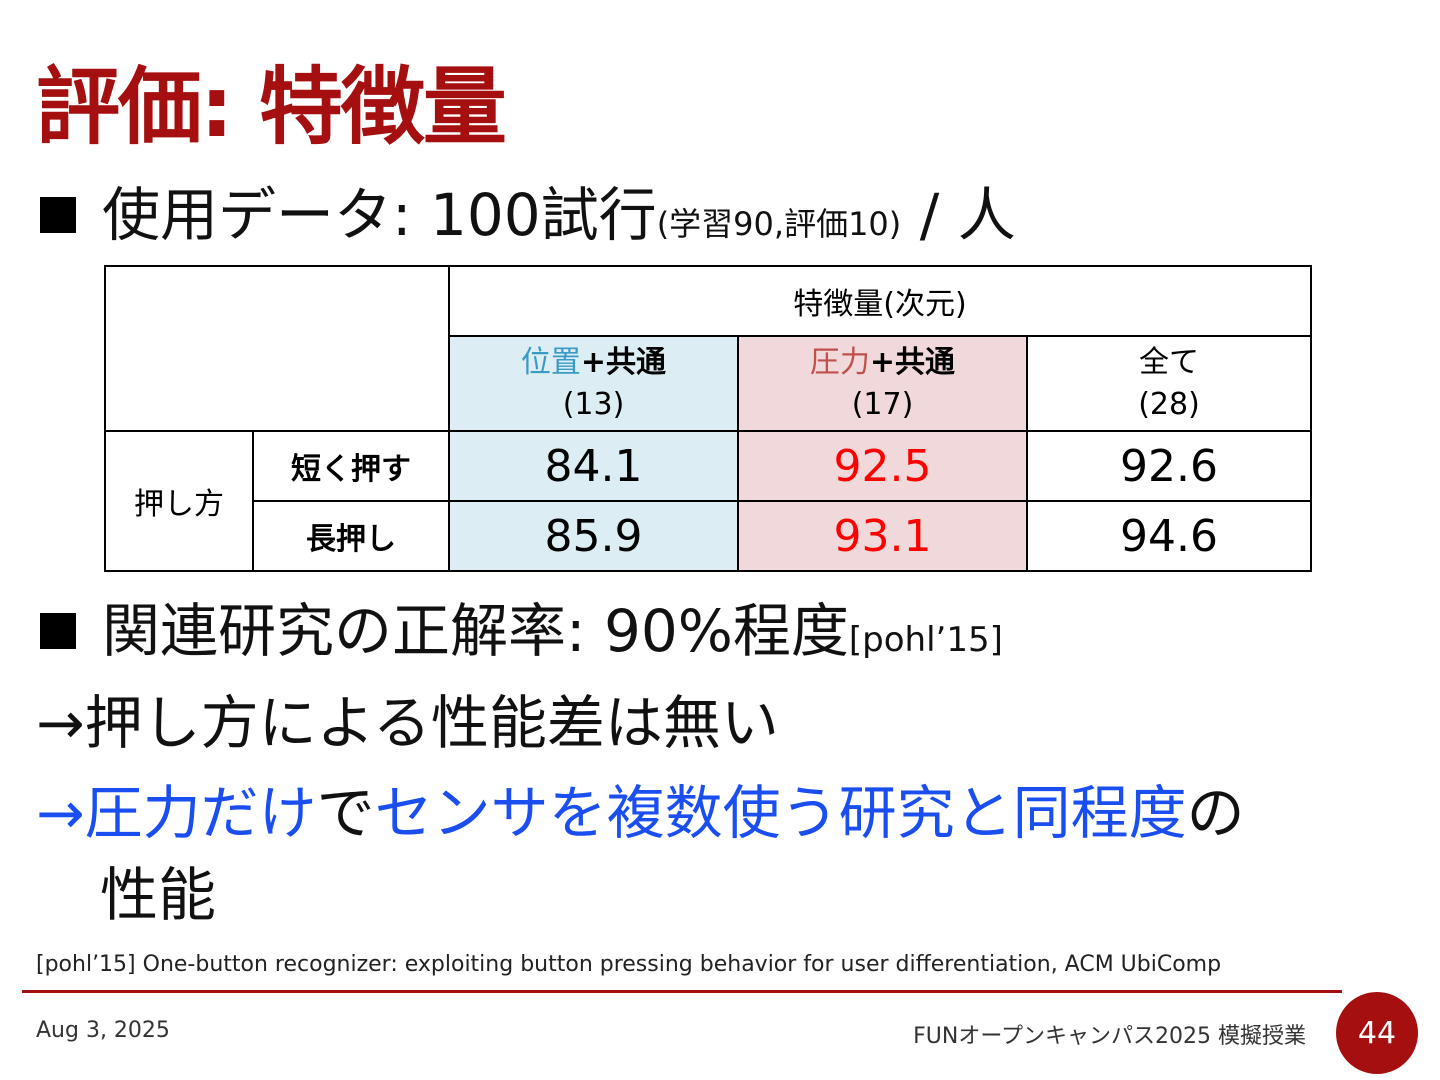  What do you see at coordinates (1169, 466) in the screenshot?
I see `cell-value: 92.6` at bounding box center [1169, 466].